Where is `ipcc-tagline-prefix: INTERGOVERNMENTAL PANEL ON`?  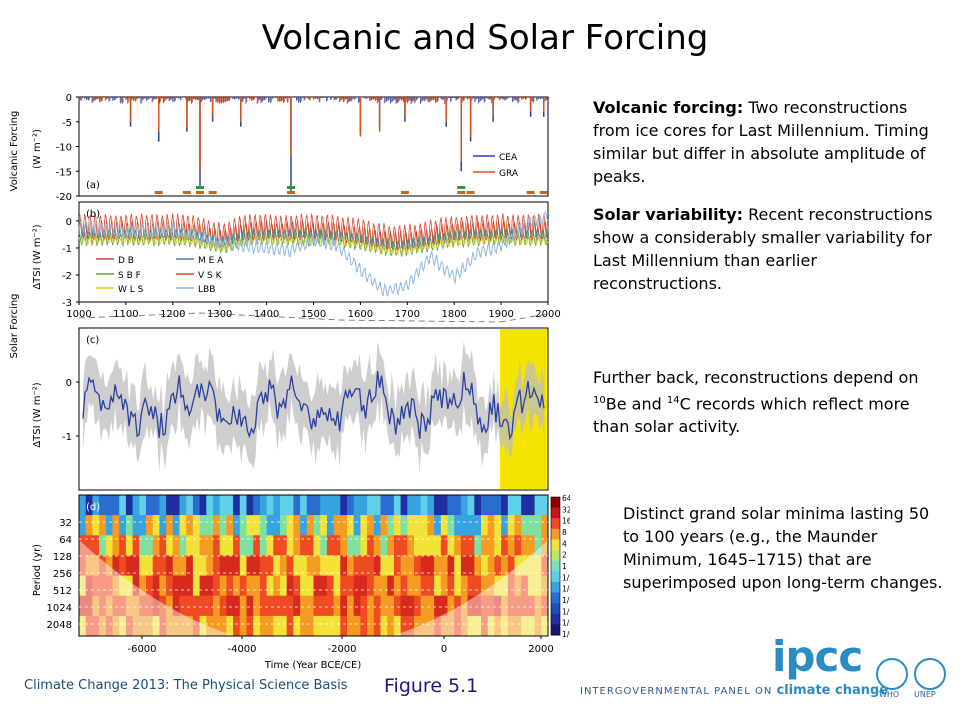 ipcc-tagline-prefix: INTERGOVERNMENTAL PANEL ON is located at coordinates (676, 691).